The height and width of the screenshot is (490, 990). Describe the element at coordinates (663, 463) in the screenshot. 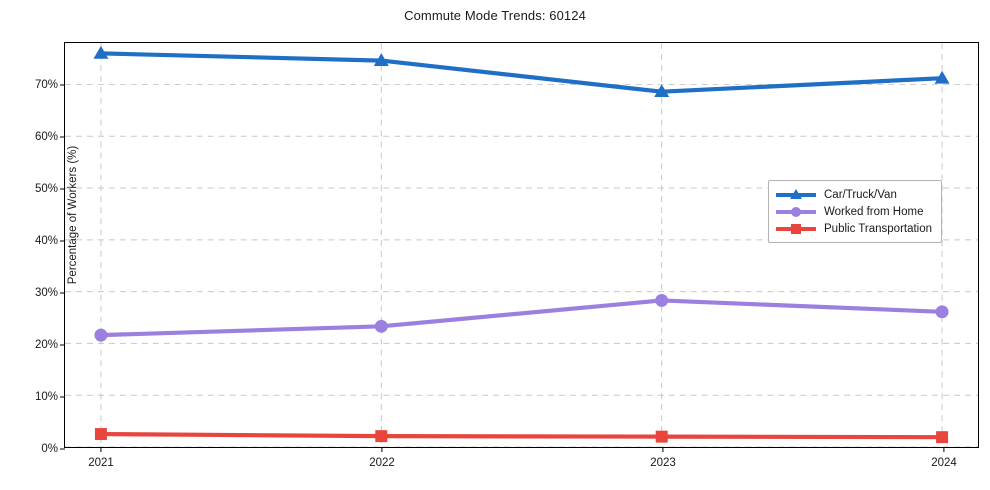

I see `x-tick-label: 2023` at that location.